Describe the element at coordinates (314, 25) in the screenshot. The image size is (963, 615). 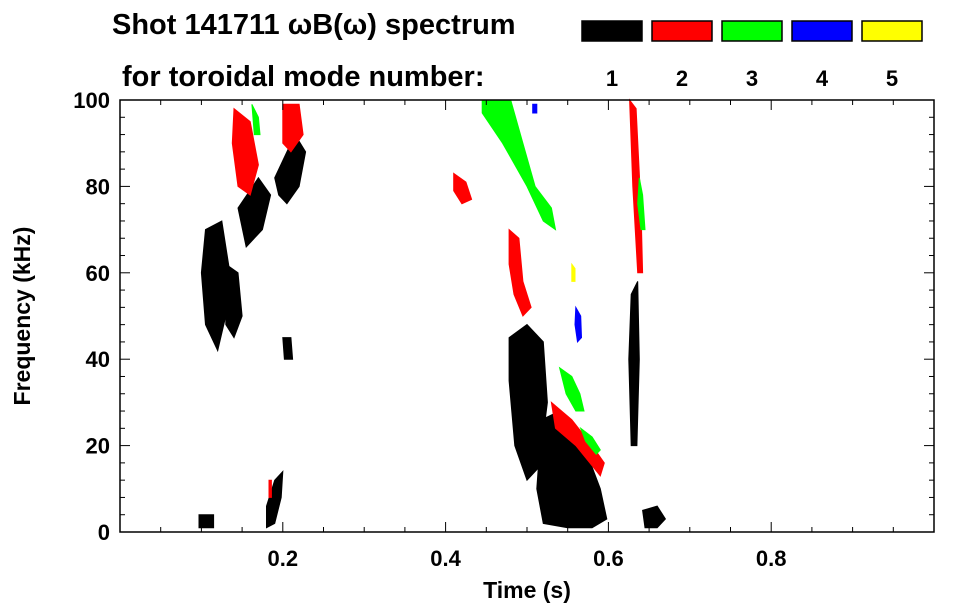
I see `chart-title-line1: Shot 141711 ωB(ω) spectrum` at that location.